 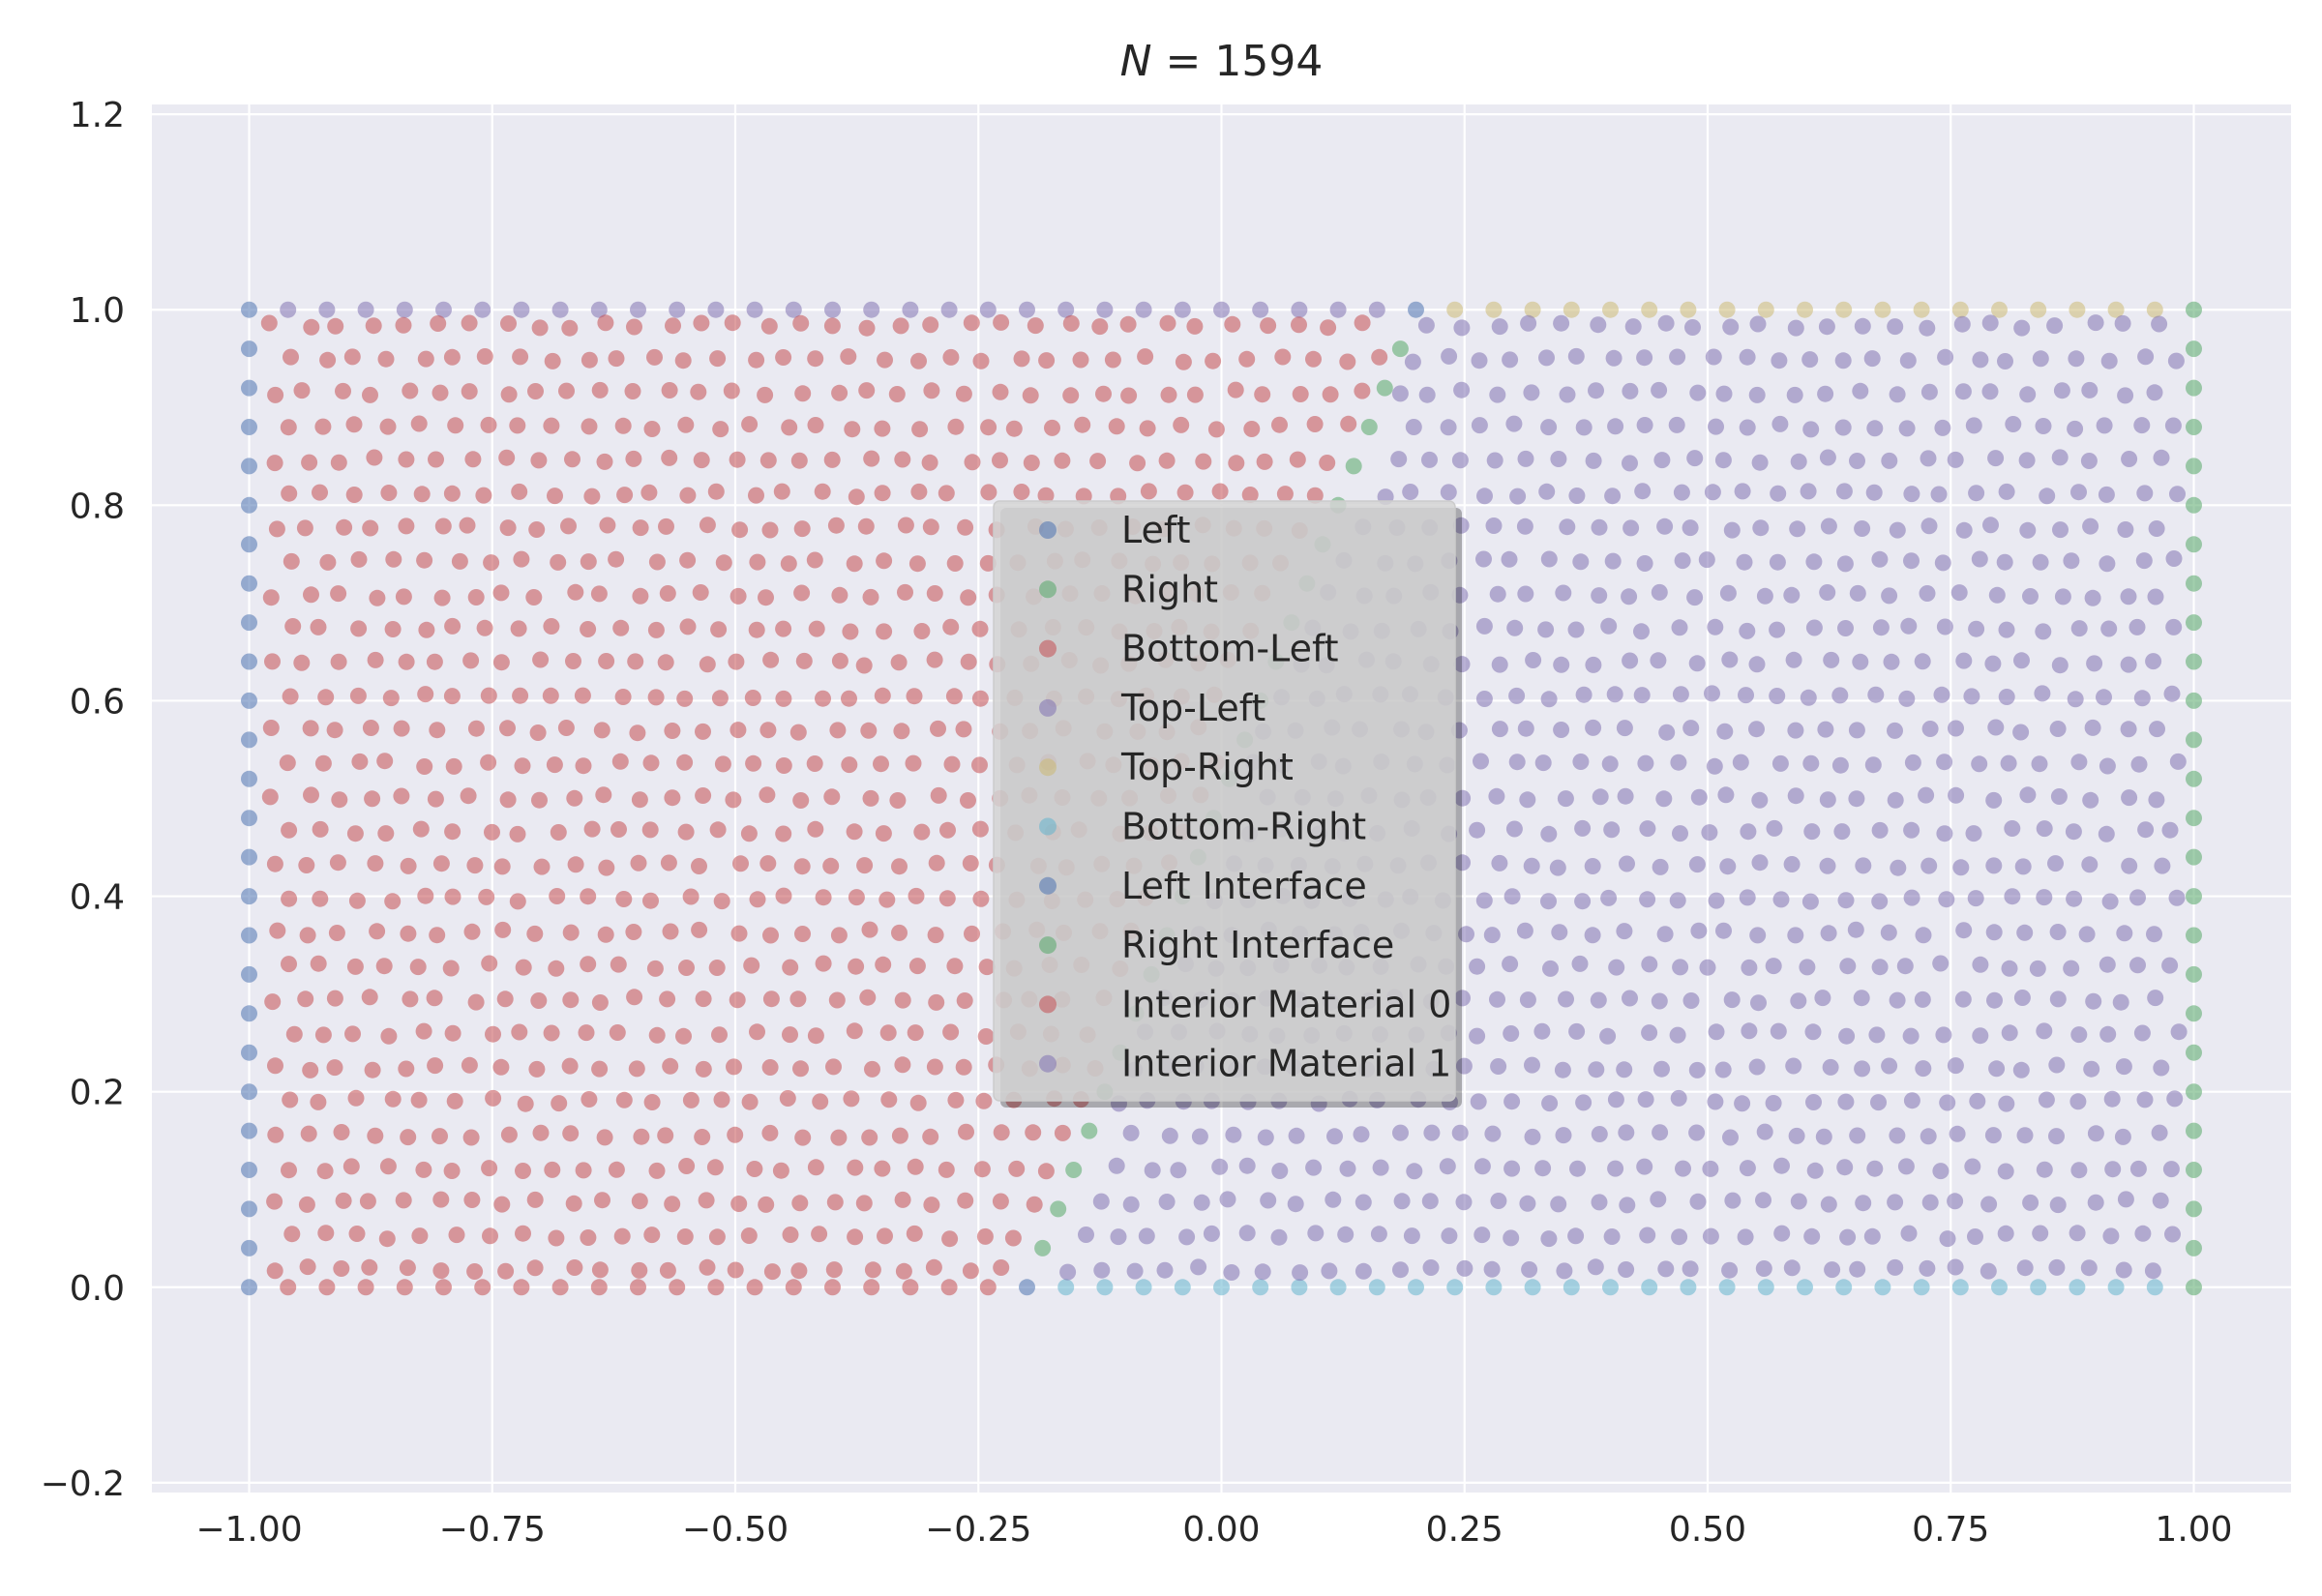 I want to click on y-axis-ticks: −0.20.00.20.40.60.81.01.2, so click(x=83, y=800).